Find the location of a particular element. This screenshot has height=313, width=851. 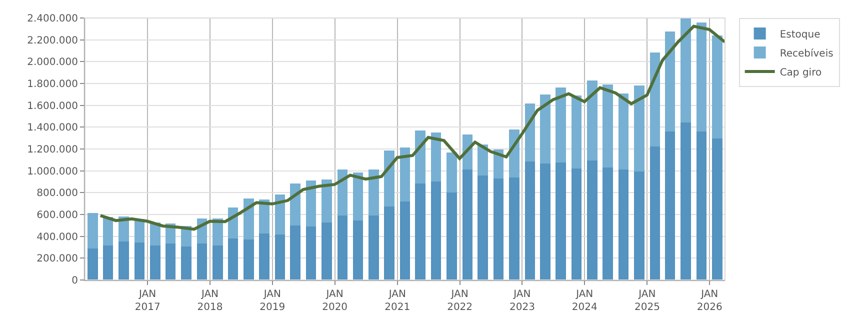

x-tick-label: JAN 2017 is located at coordinates (147, 301).